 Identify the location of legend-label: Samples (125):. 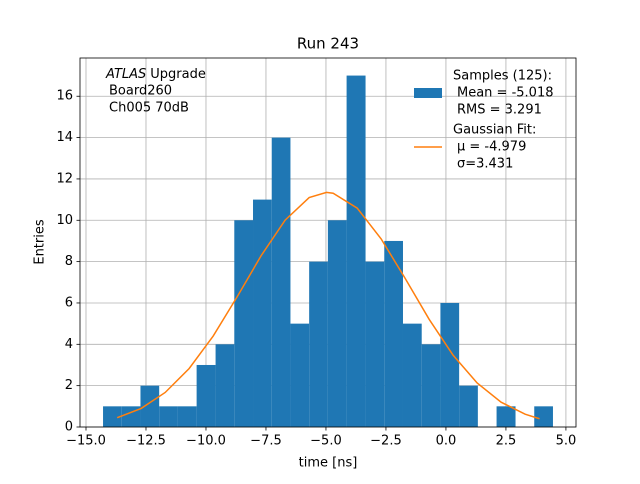
(502, 76).